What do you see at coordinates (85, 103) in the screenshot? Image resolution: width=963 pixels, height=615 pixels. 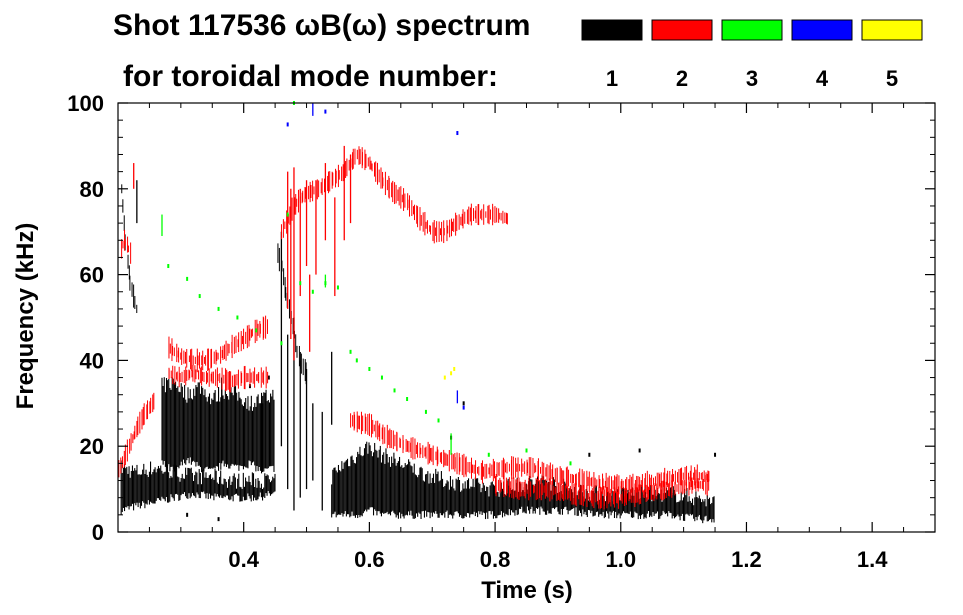 I see `y-tick-label: 100` at bounding box center [85, 103].